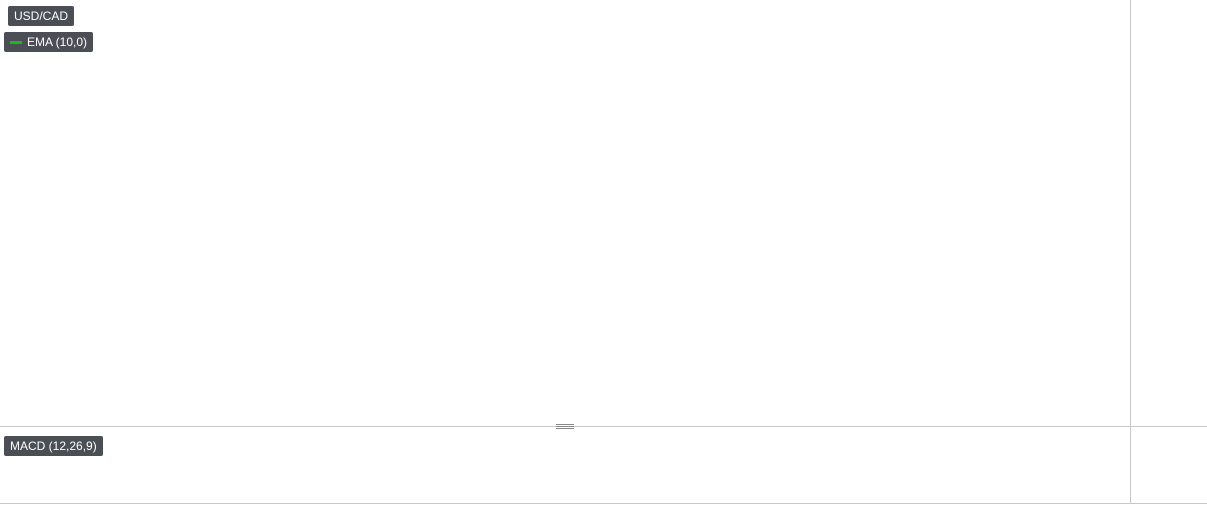 This screenshot has width=1207, height=526. I want to click on panel-grip, so click(565, 426).